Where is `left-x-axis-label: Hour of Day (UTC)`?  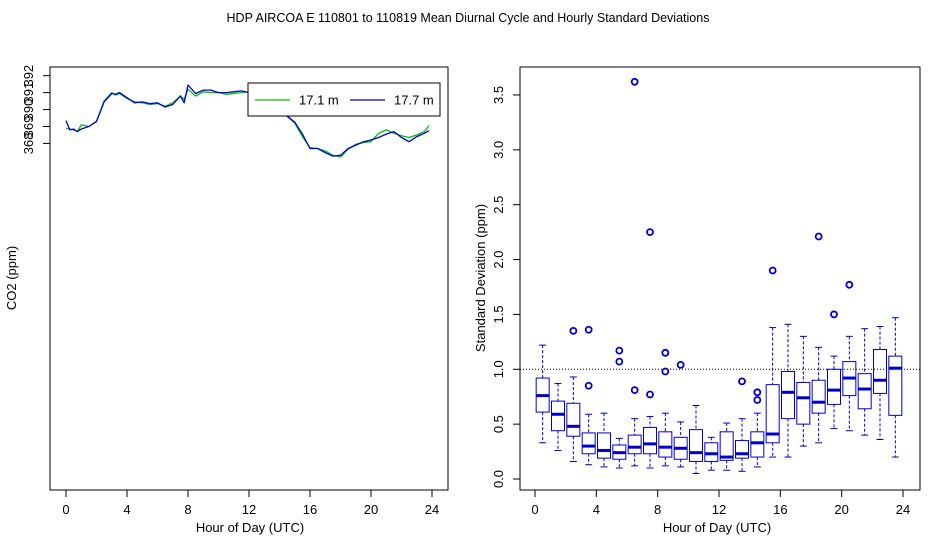 left-x-axis-label: Hour of Day (UTC) is located at coordinates (250, 527).